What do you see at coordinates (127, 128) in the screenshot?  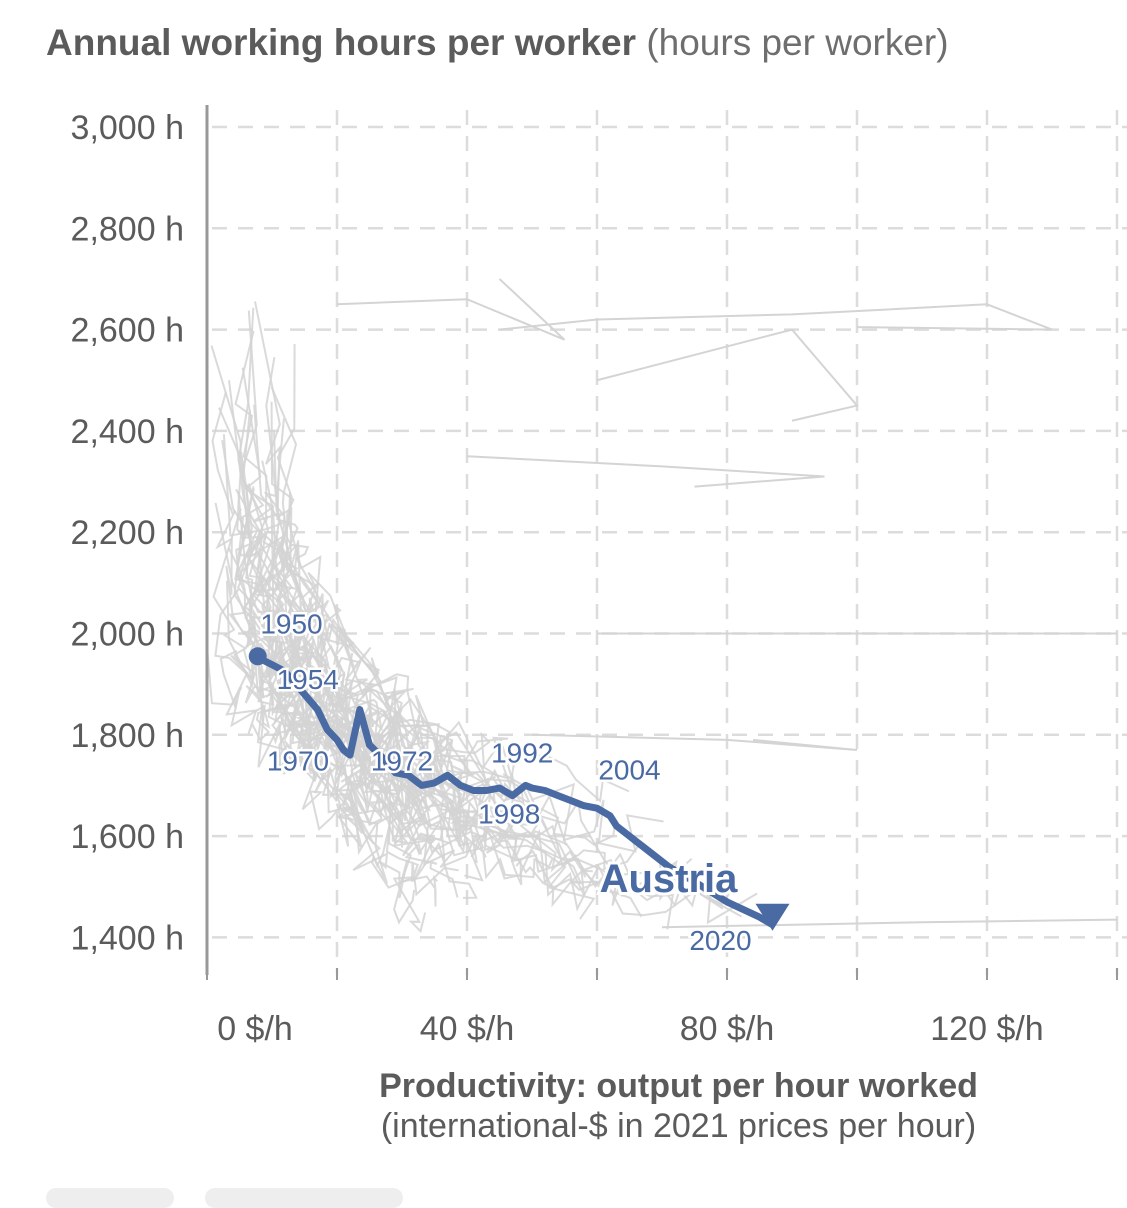 I see `y-tick-label: 3,000 h` at bounding box center [127, 128].